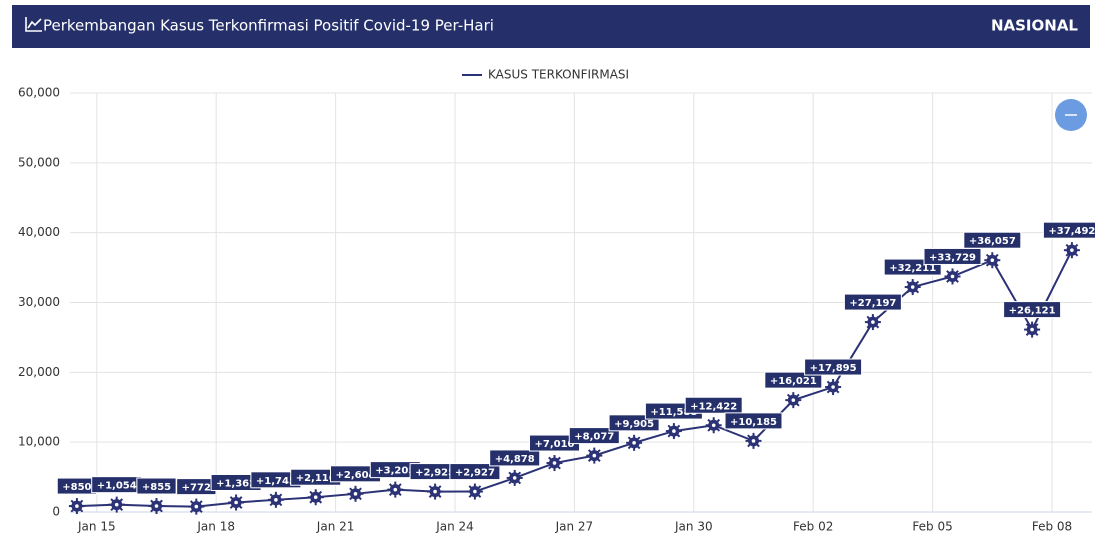 The image size is (1095, 547). What do you see at coordinates (96, 527) in the screenshot?
I see `x-tick-label: Jan 15` at bounding box center [96, 527].